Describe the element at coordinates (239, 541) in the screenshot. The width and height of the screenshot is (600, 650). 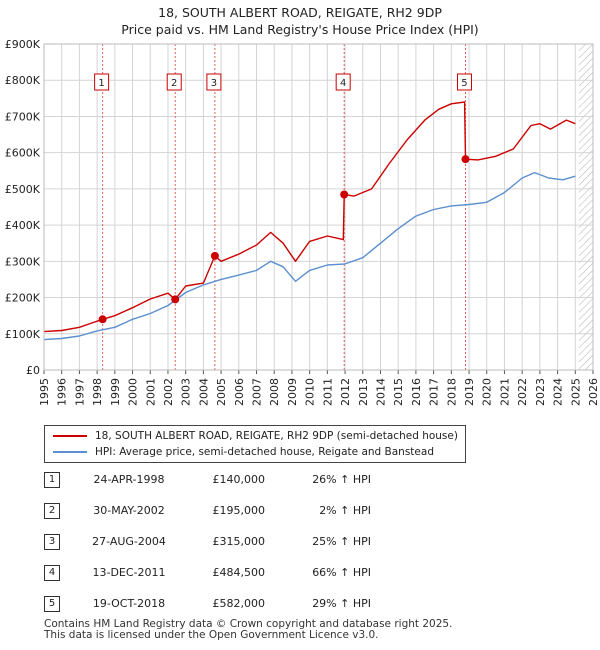
I see `sale-price: £315,000` at that location.